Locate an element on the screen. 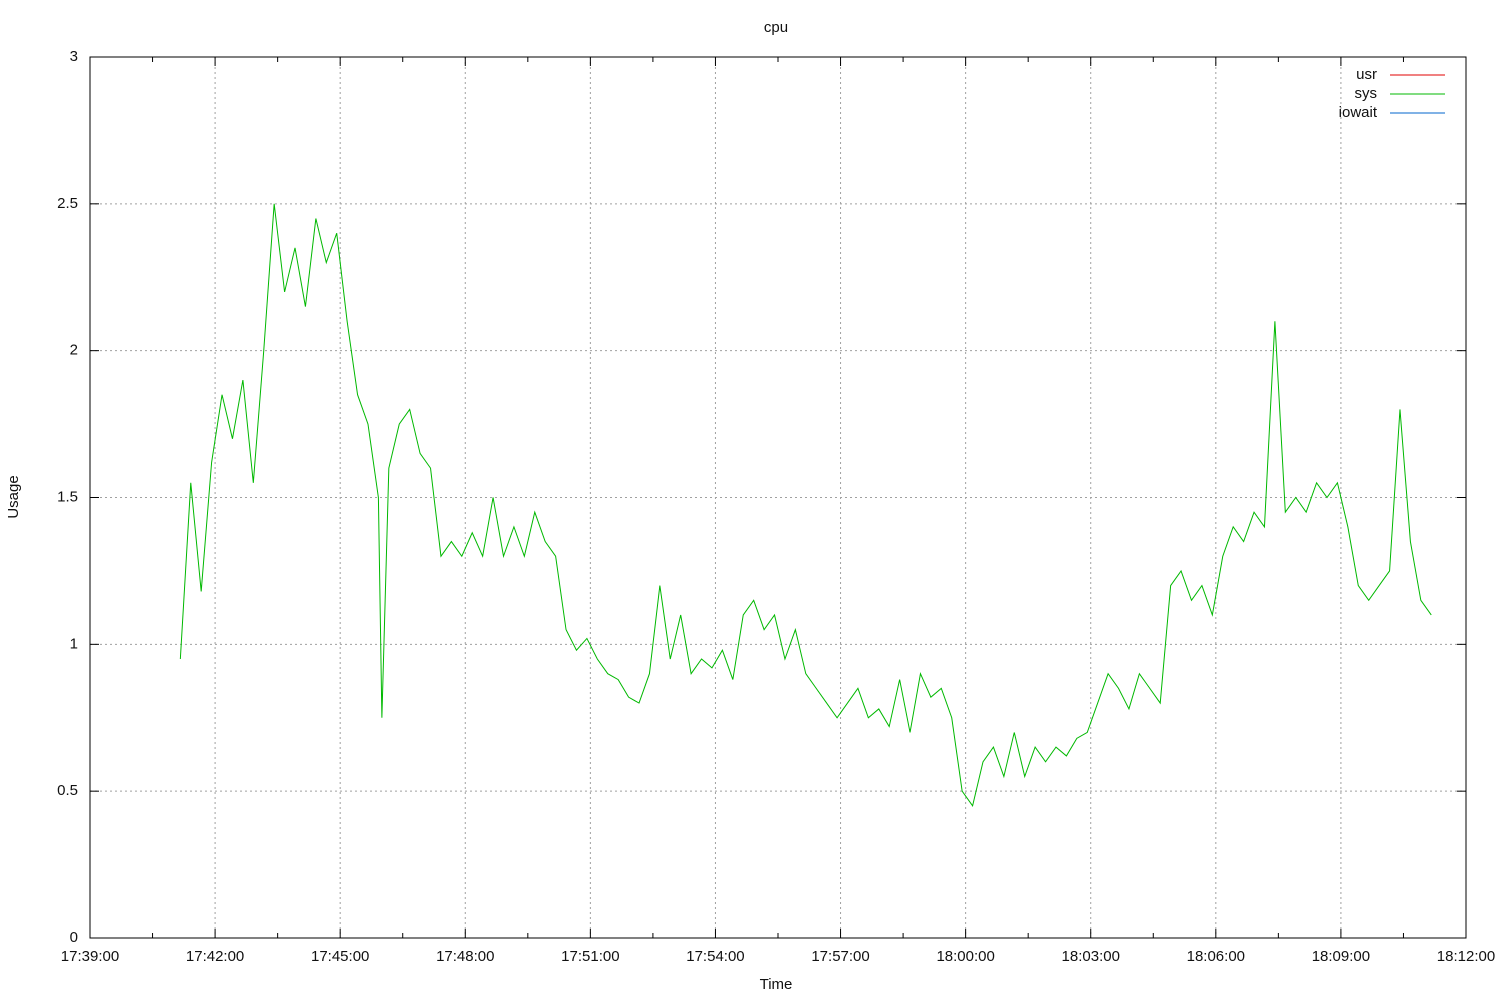 The width and height of the screenshot is (1500, 1000). y-tick-label: 2 is located at coordinates (74, 350).